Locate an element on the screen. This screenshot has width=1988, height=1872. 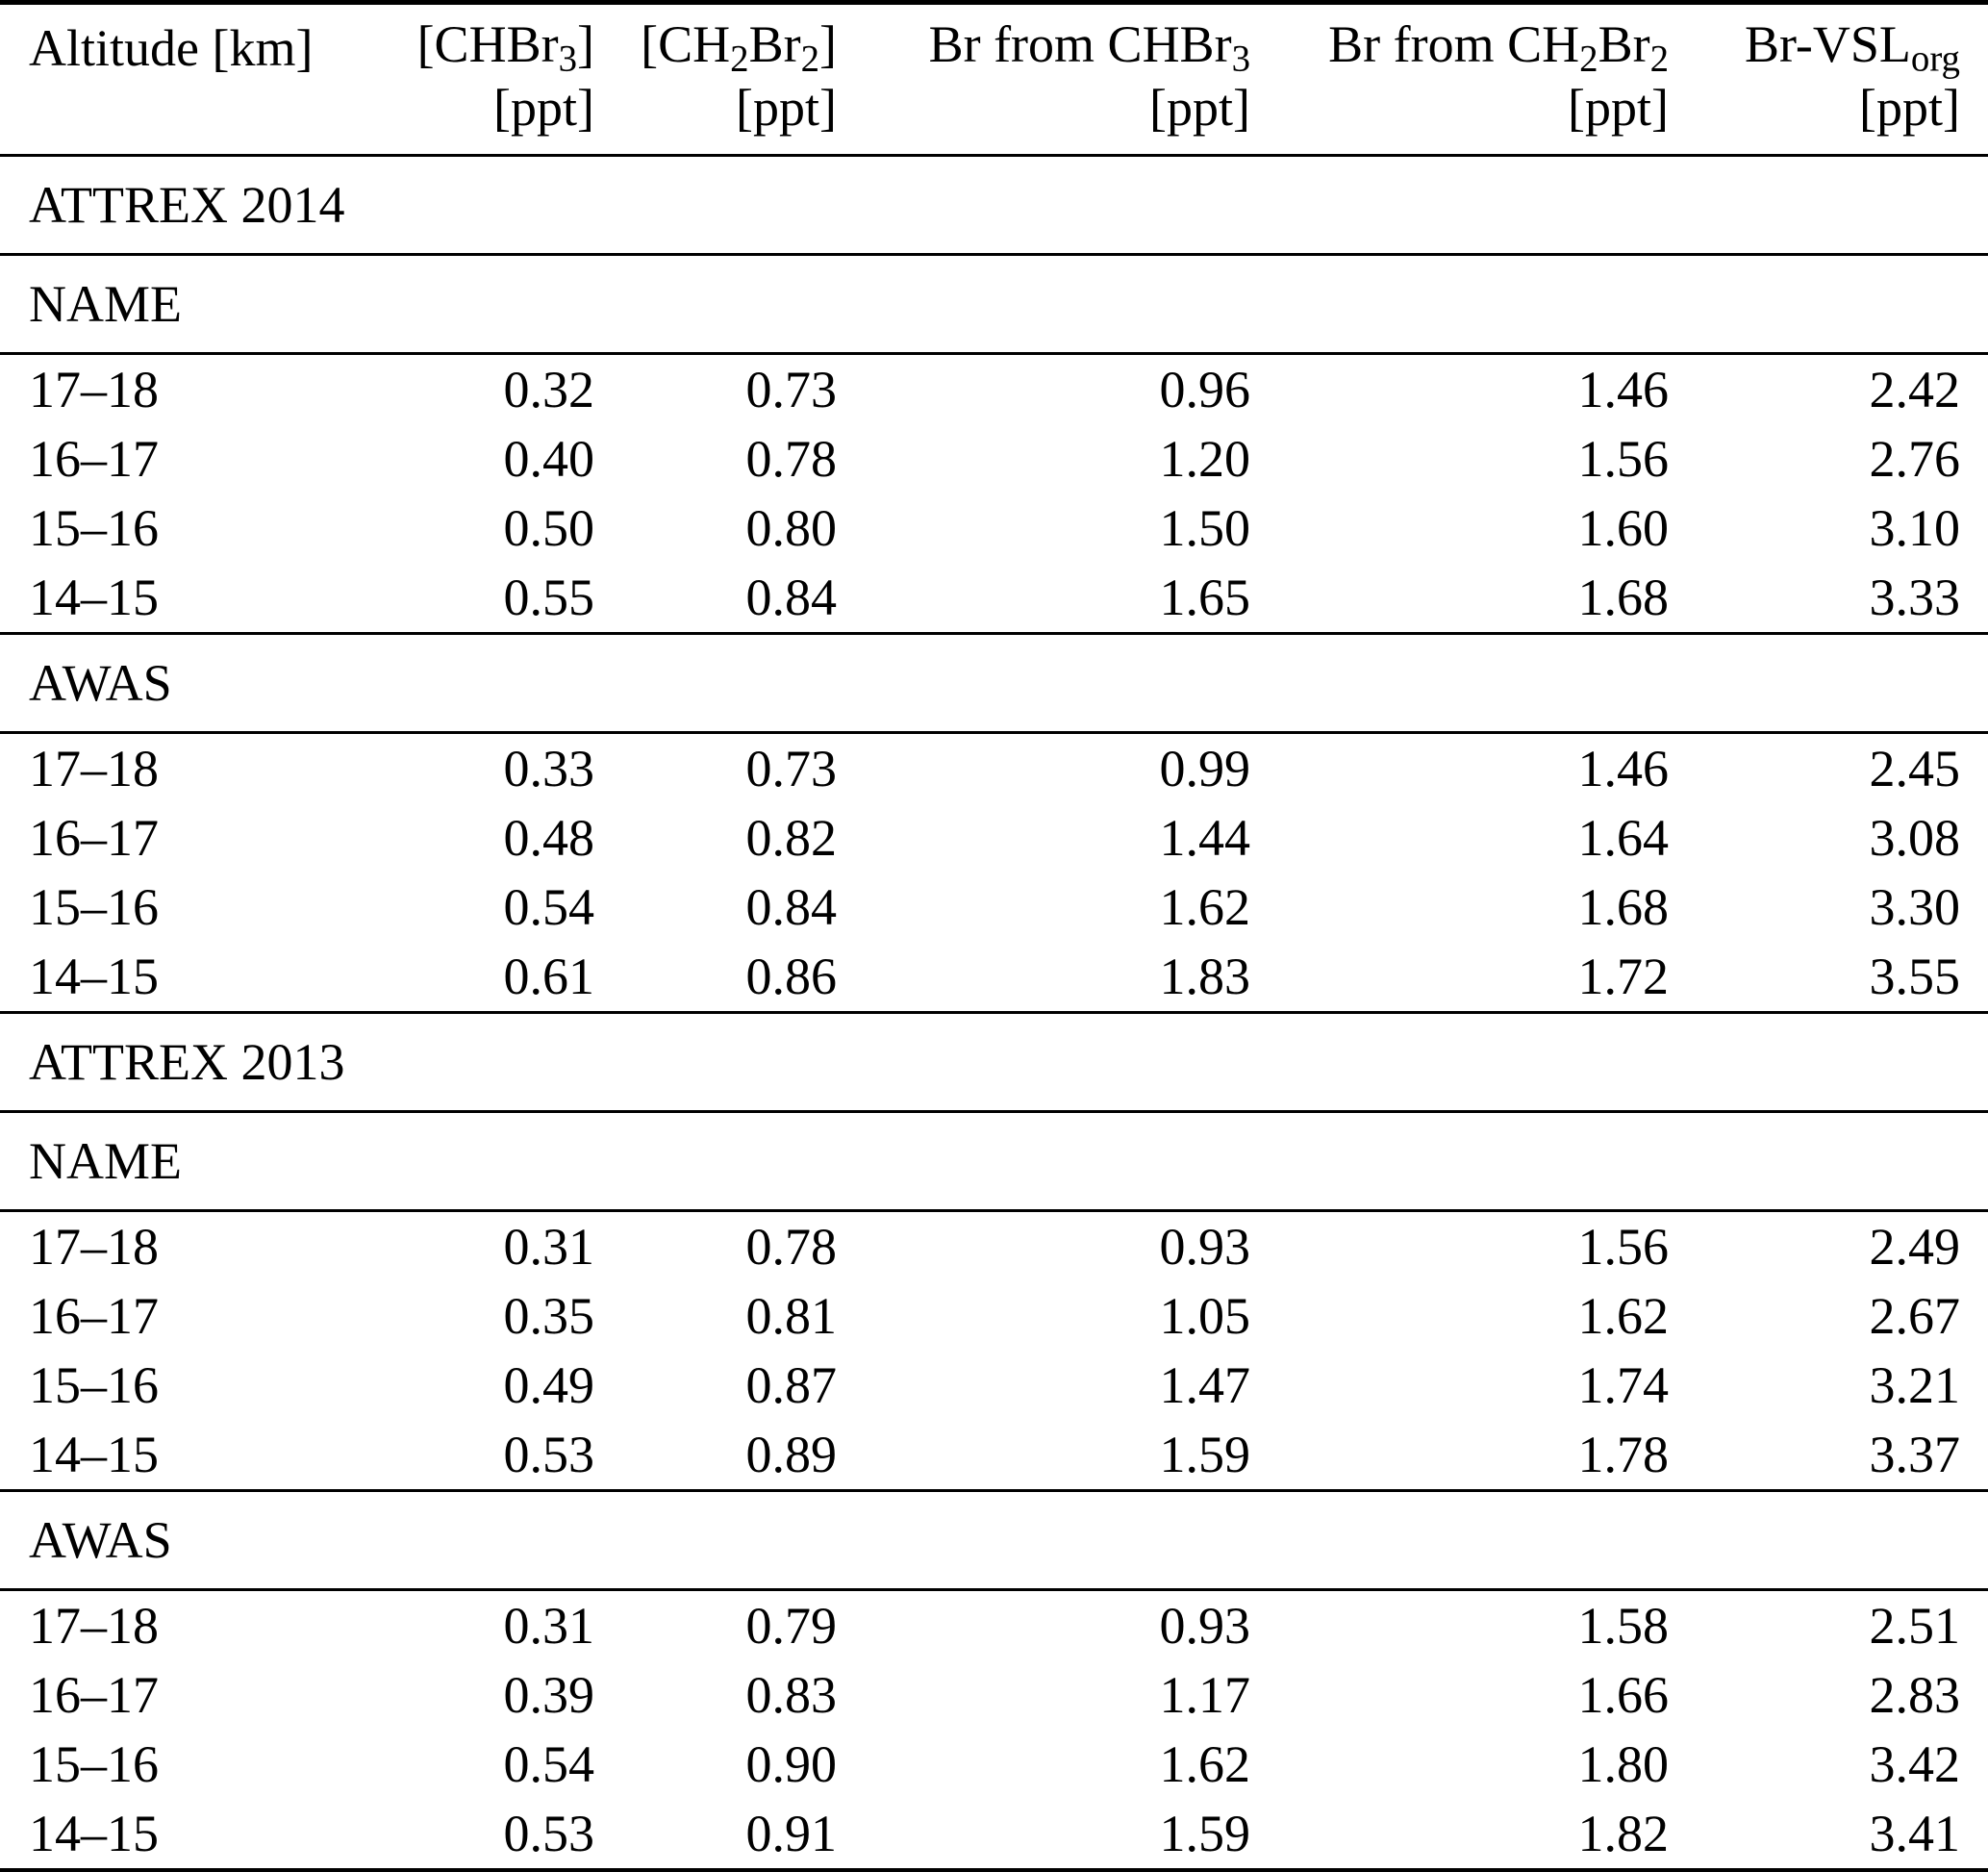
table-row: 14–15 0.53 0.91 1.59 1.82 3.41 is located at coordinates (994, 1833).